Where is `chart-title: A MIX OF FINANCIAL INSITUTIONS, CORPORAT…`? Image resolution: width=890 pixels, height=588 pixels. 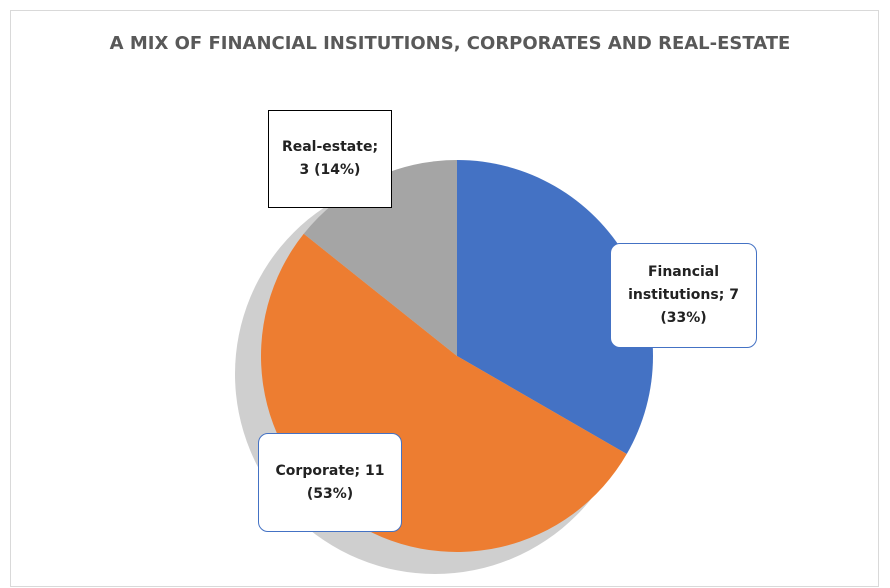 chart-title: A MIX OF FINANCIAL INSITUTIONS, CORPORAT… is located at coordinates (450, 43).